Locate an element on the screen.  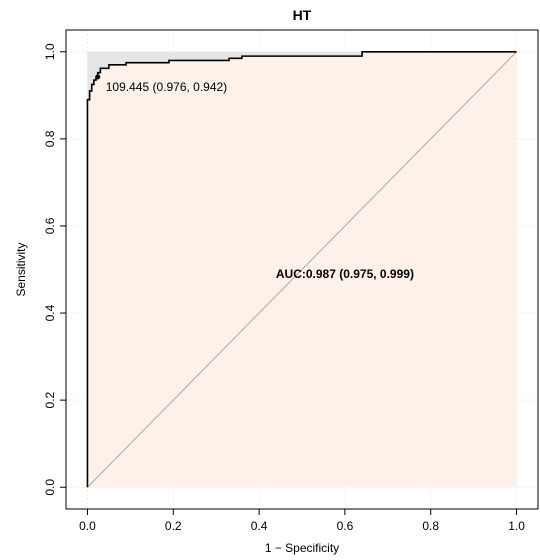
x-tick-label: 0.2 is located at coordinates (173, 526).